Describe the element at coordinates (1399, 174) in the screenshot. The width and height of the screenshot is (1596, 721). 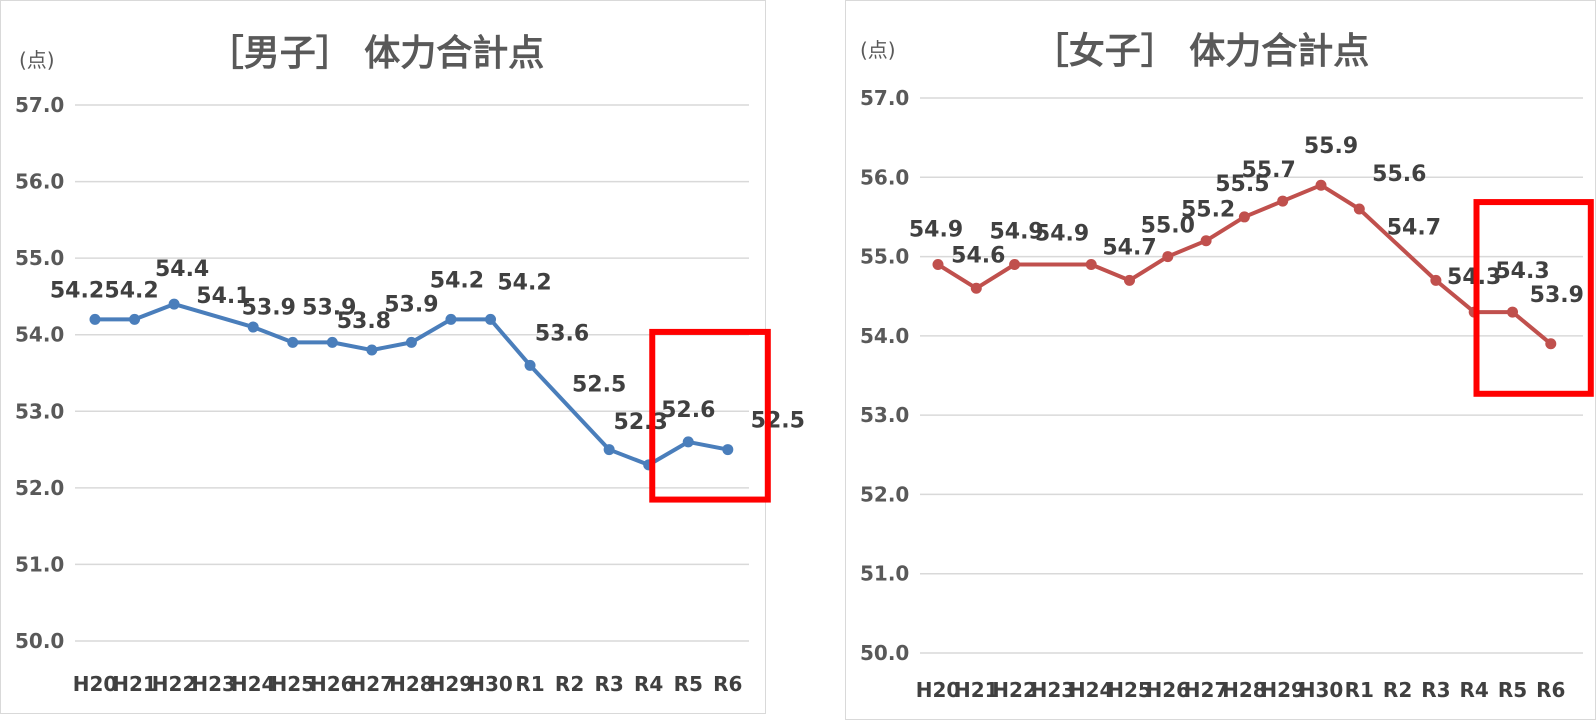
I see `female-data-label: 55.6` at that location.